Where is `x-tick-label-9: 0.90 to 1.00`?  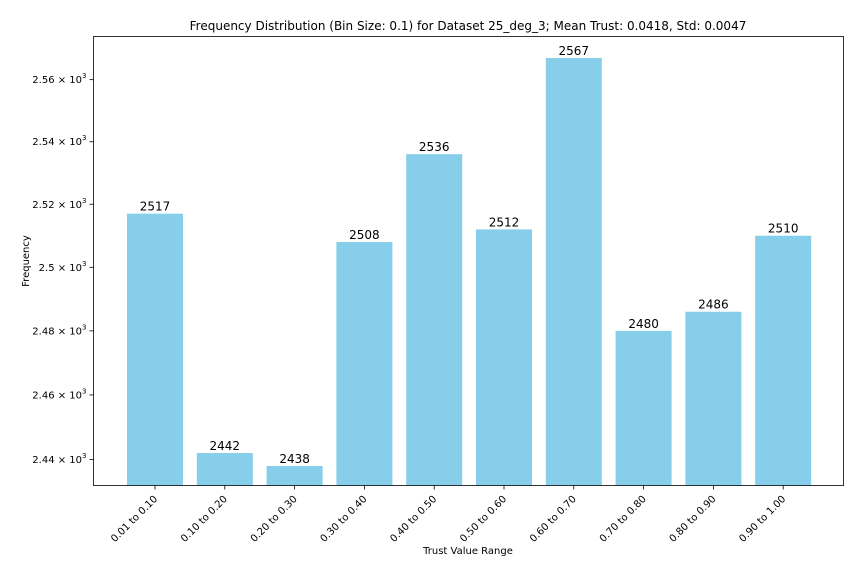
x-tick-label-9: 0.90 to 1.00 is located at coordinates (762, 519).